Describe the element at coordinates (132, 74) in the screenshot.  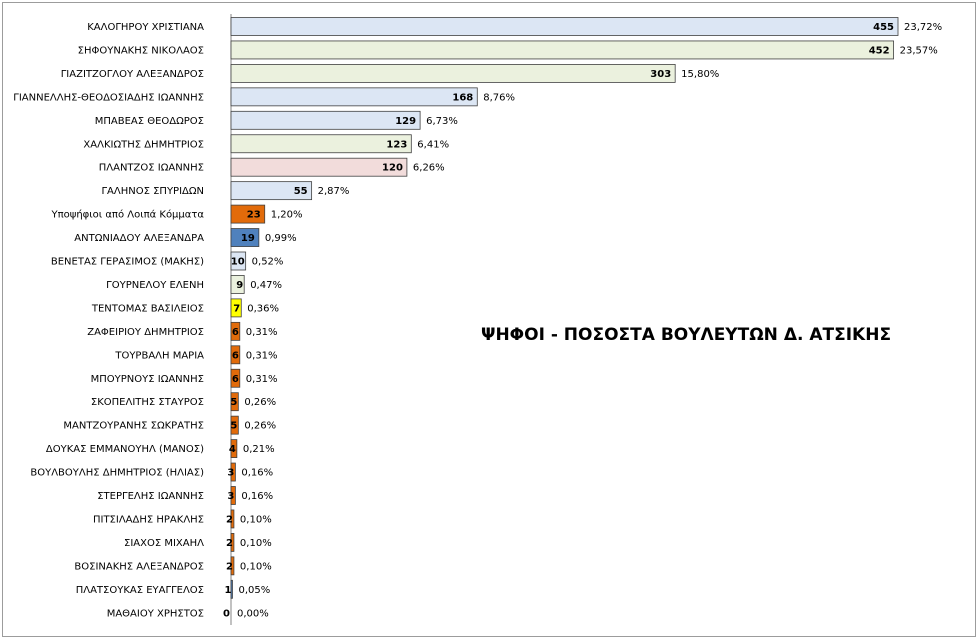
I see `category-label: ΓΙΑΖΙΤΖΟΓΛΟΥ ΑΛΕΞΑΝΔΡΟΣ` at that location.